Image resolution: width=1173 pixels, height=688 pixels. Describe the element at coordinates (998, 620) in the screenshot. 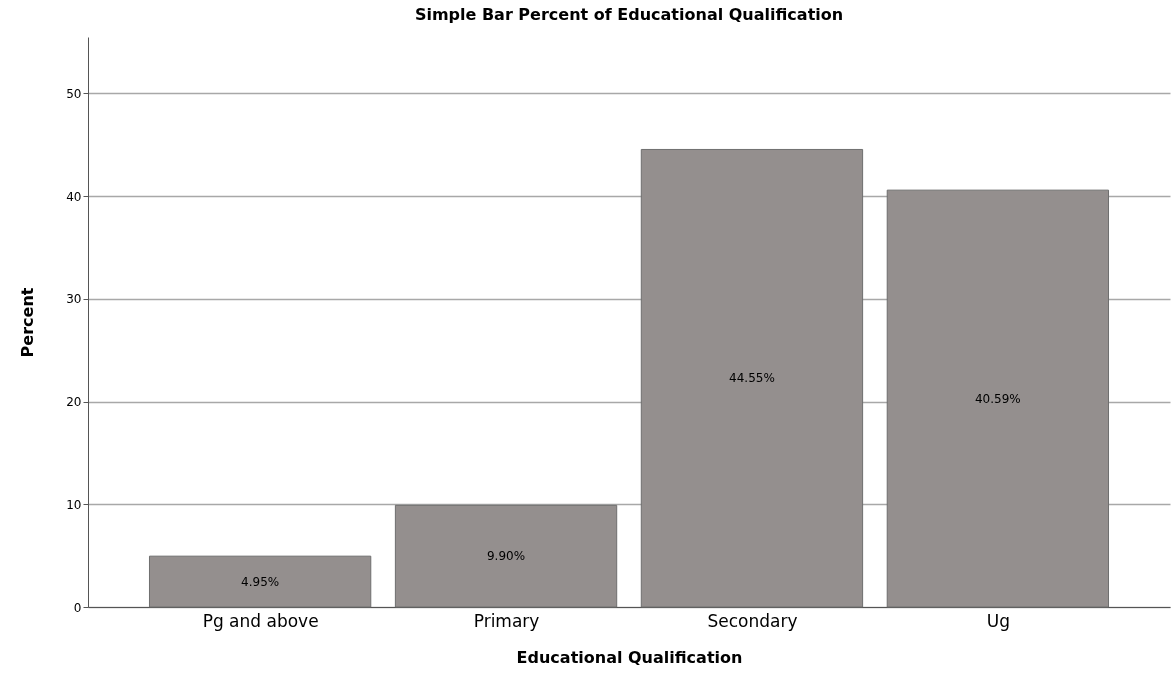

I see `x-tick-label: Ug` at that location.